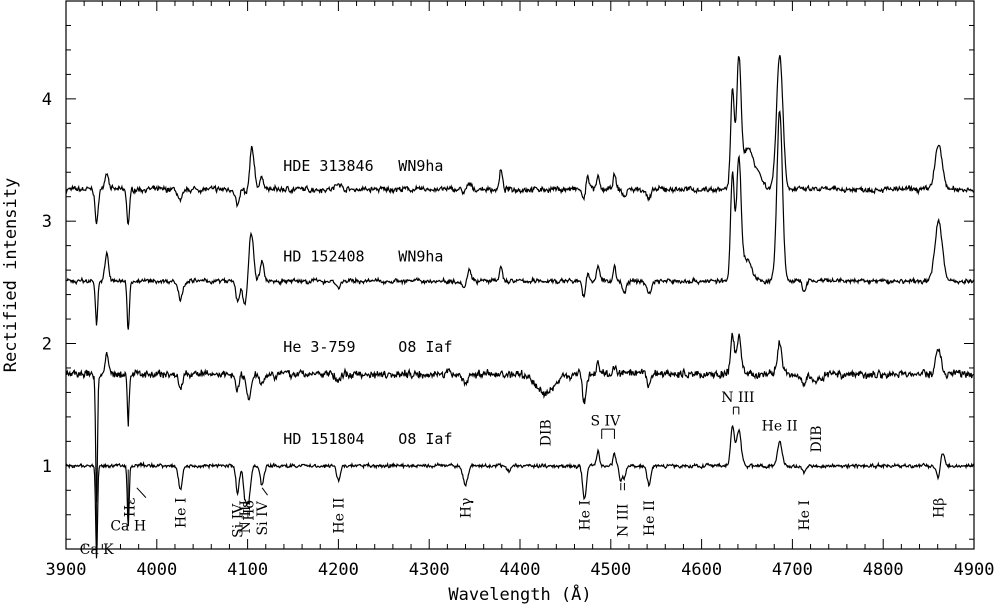 This screenshot has width=999, height=605. What do you see at coordinates (883, 570) in the screenshot?
I see `x-tick-label: 4800` at bounding box center [883, 570].